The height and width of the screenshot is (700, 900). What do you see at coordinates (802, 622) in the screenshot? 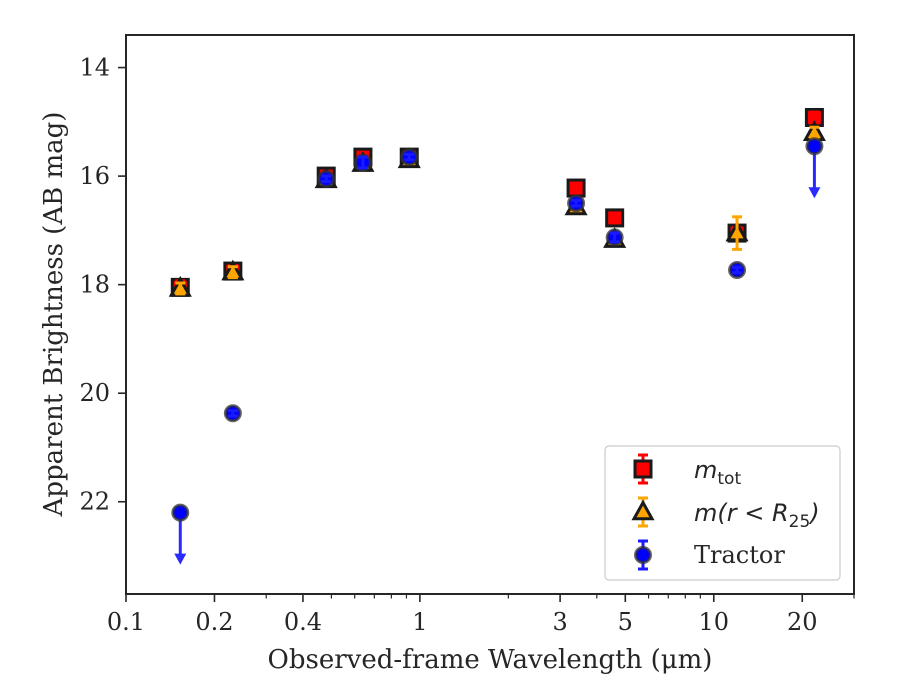
I see `x-tick-label: 20` at bounding box center [802, 622].